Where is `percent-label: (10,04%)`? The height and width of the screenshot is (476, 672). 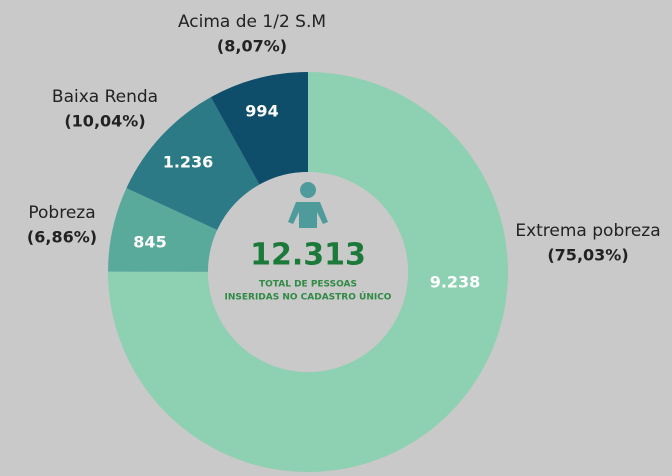
percent-label: (10,04%) is located at coordinates (104, 121).